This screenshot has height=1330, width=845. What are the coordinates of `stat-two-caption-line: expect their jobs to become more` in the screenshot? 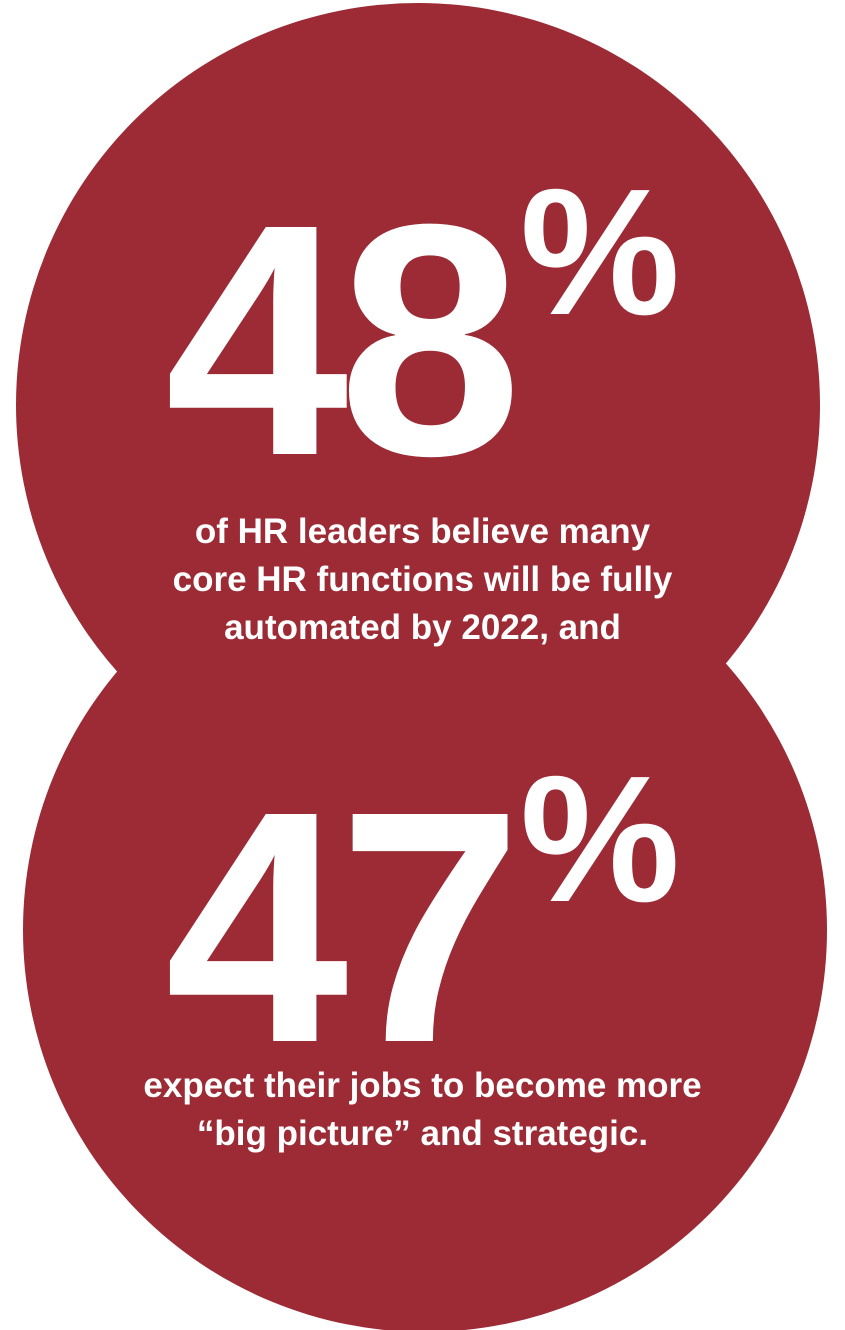 It's located at (422, 1085).